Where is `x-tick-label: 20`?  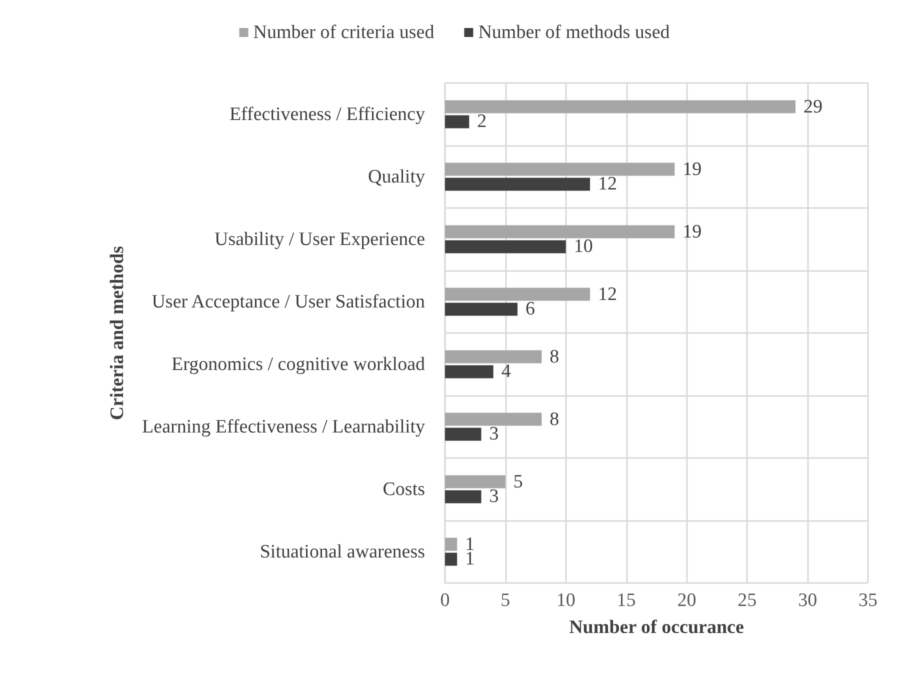
x-tick-label: 20 is located at coordinates (686, 600).